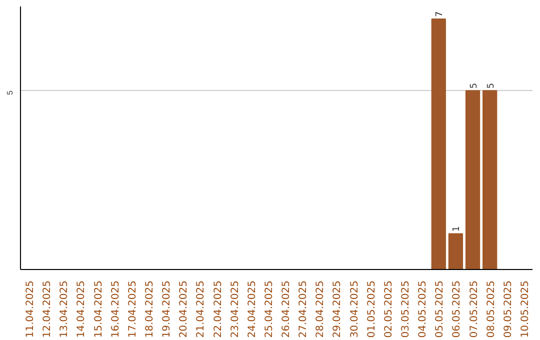  What do you see at coordinates (525, 309) in the screenshot?
I see `x-tick-label: 10.05.2025` at bounding box center [525, 309].